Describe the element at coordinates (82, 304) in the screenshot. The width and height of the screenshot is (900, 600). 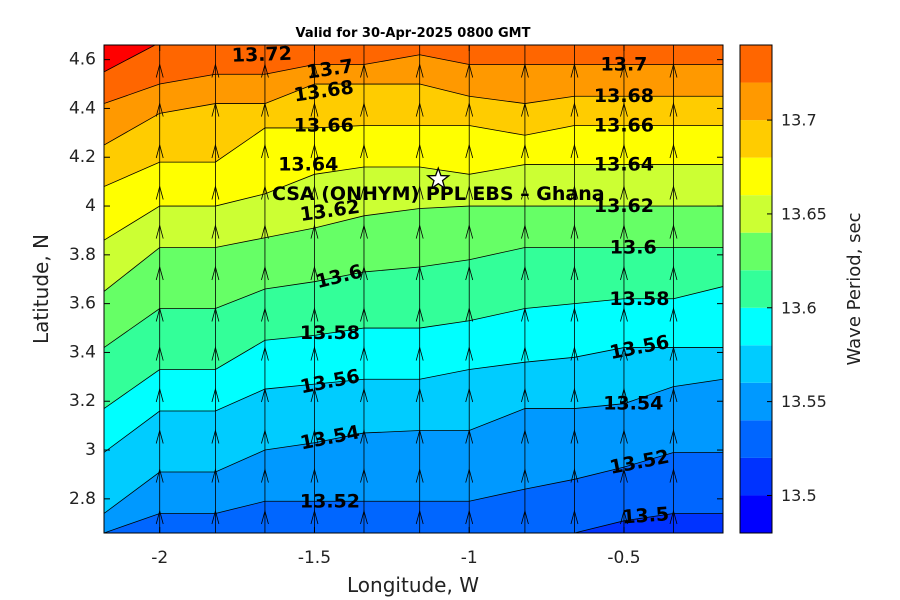
I see `y-tick-label: 3.6` at that location.